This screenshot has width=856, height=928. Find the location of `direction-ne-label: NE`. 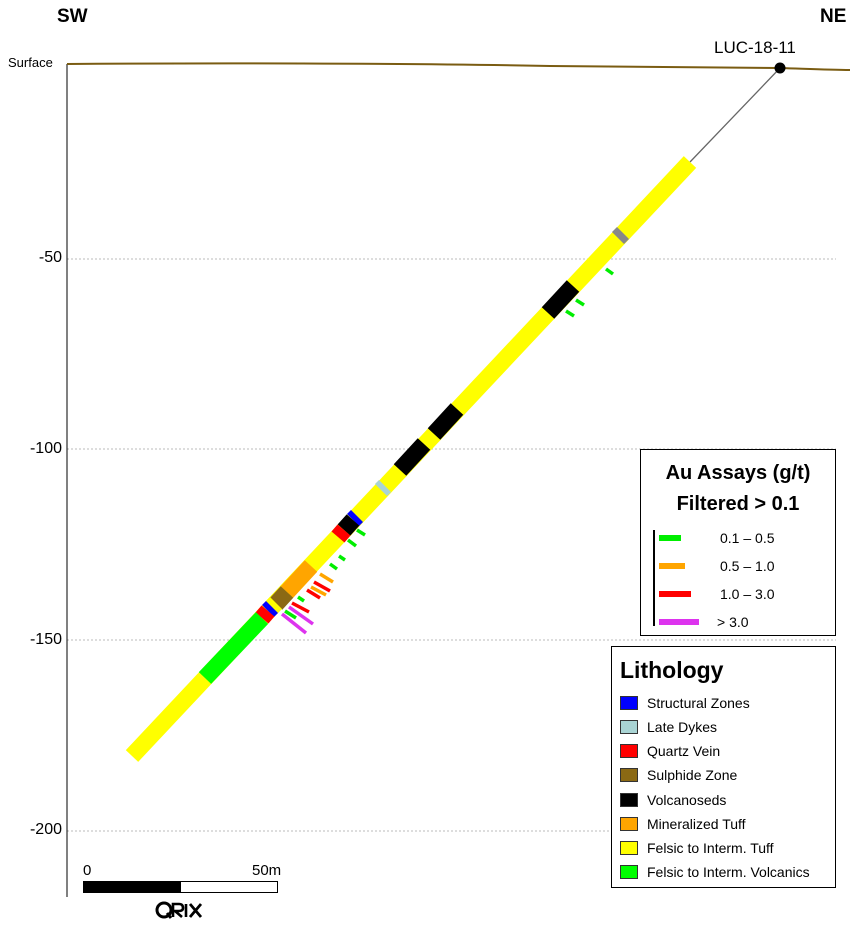

direction-ne-label: NE is located at coordinates (833, 16).